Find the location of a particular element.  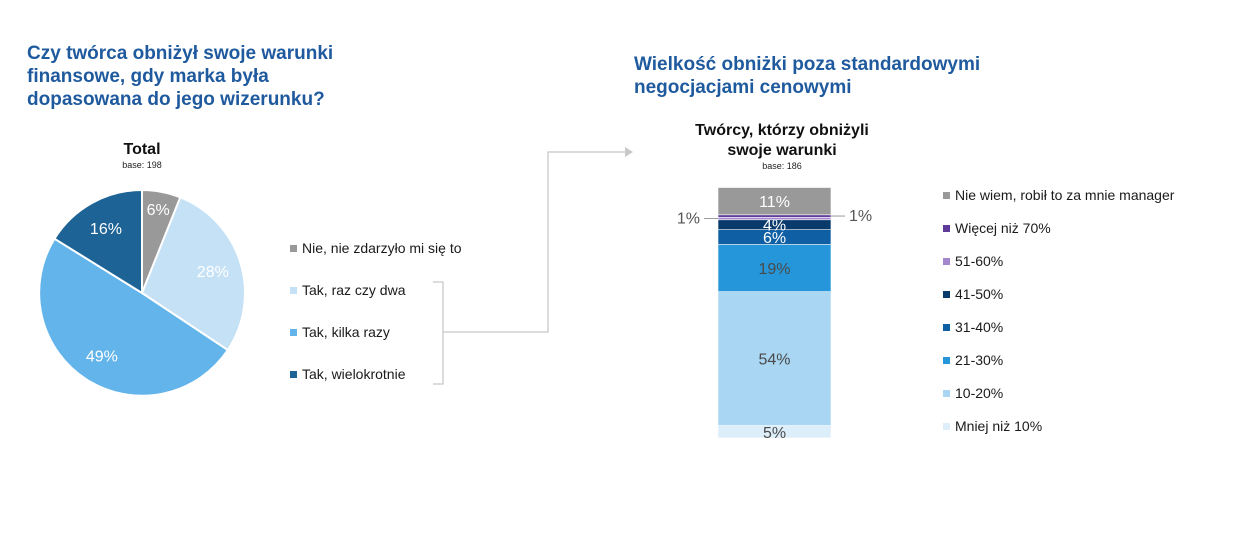

bar-segment-label: 54% is located at coordinates (774, 360).